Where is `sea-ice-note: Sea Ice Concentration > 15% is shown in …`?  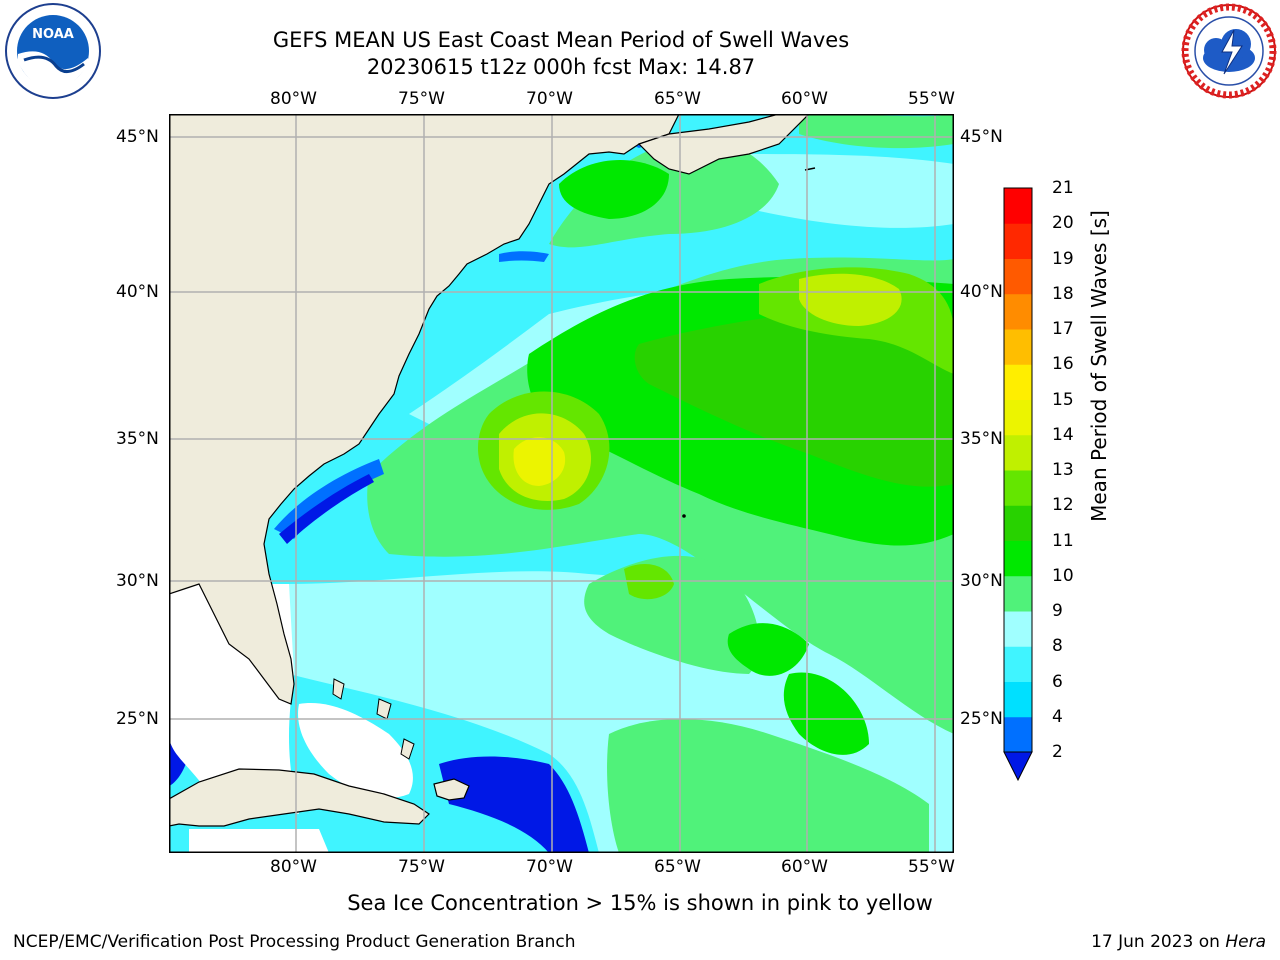
sea-ice-note: Sea Ice Concentration > 15% is shown in … is located at coordinates (640, 903).